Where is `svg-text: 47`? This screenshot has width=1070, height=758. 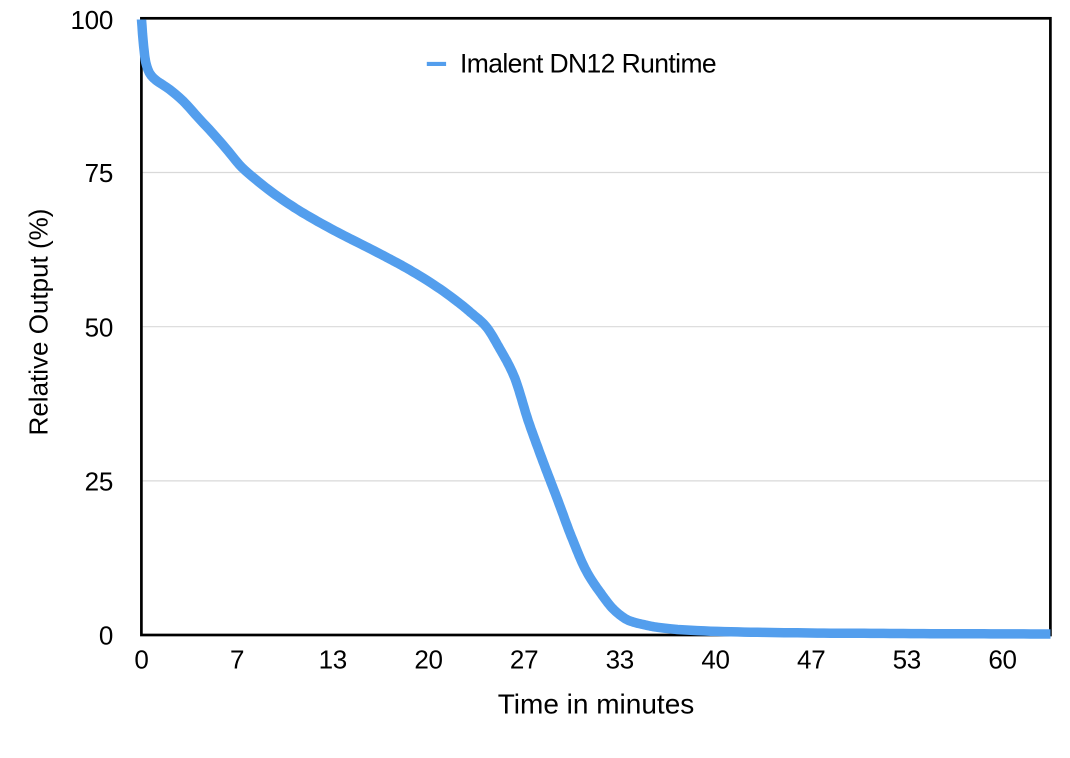 svg-text: 47 is located at coordinates (811, 659).